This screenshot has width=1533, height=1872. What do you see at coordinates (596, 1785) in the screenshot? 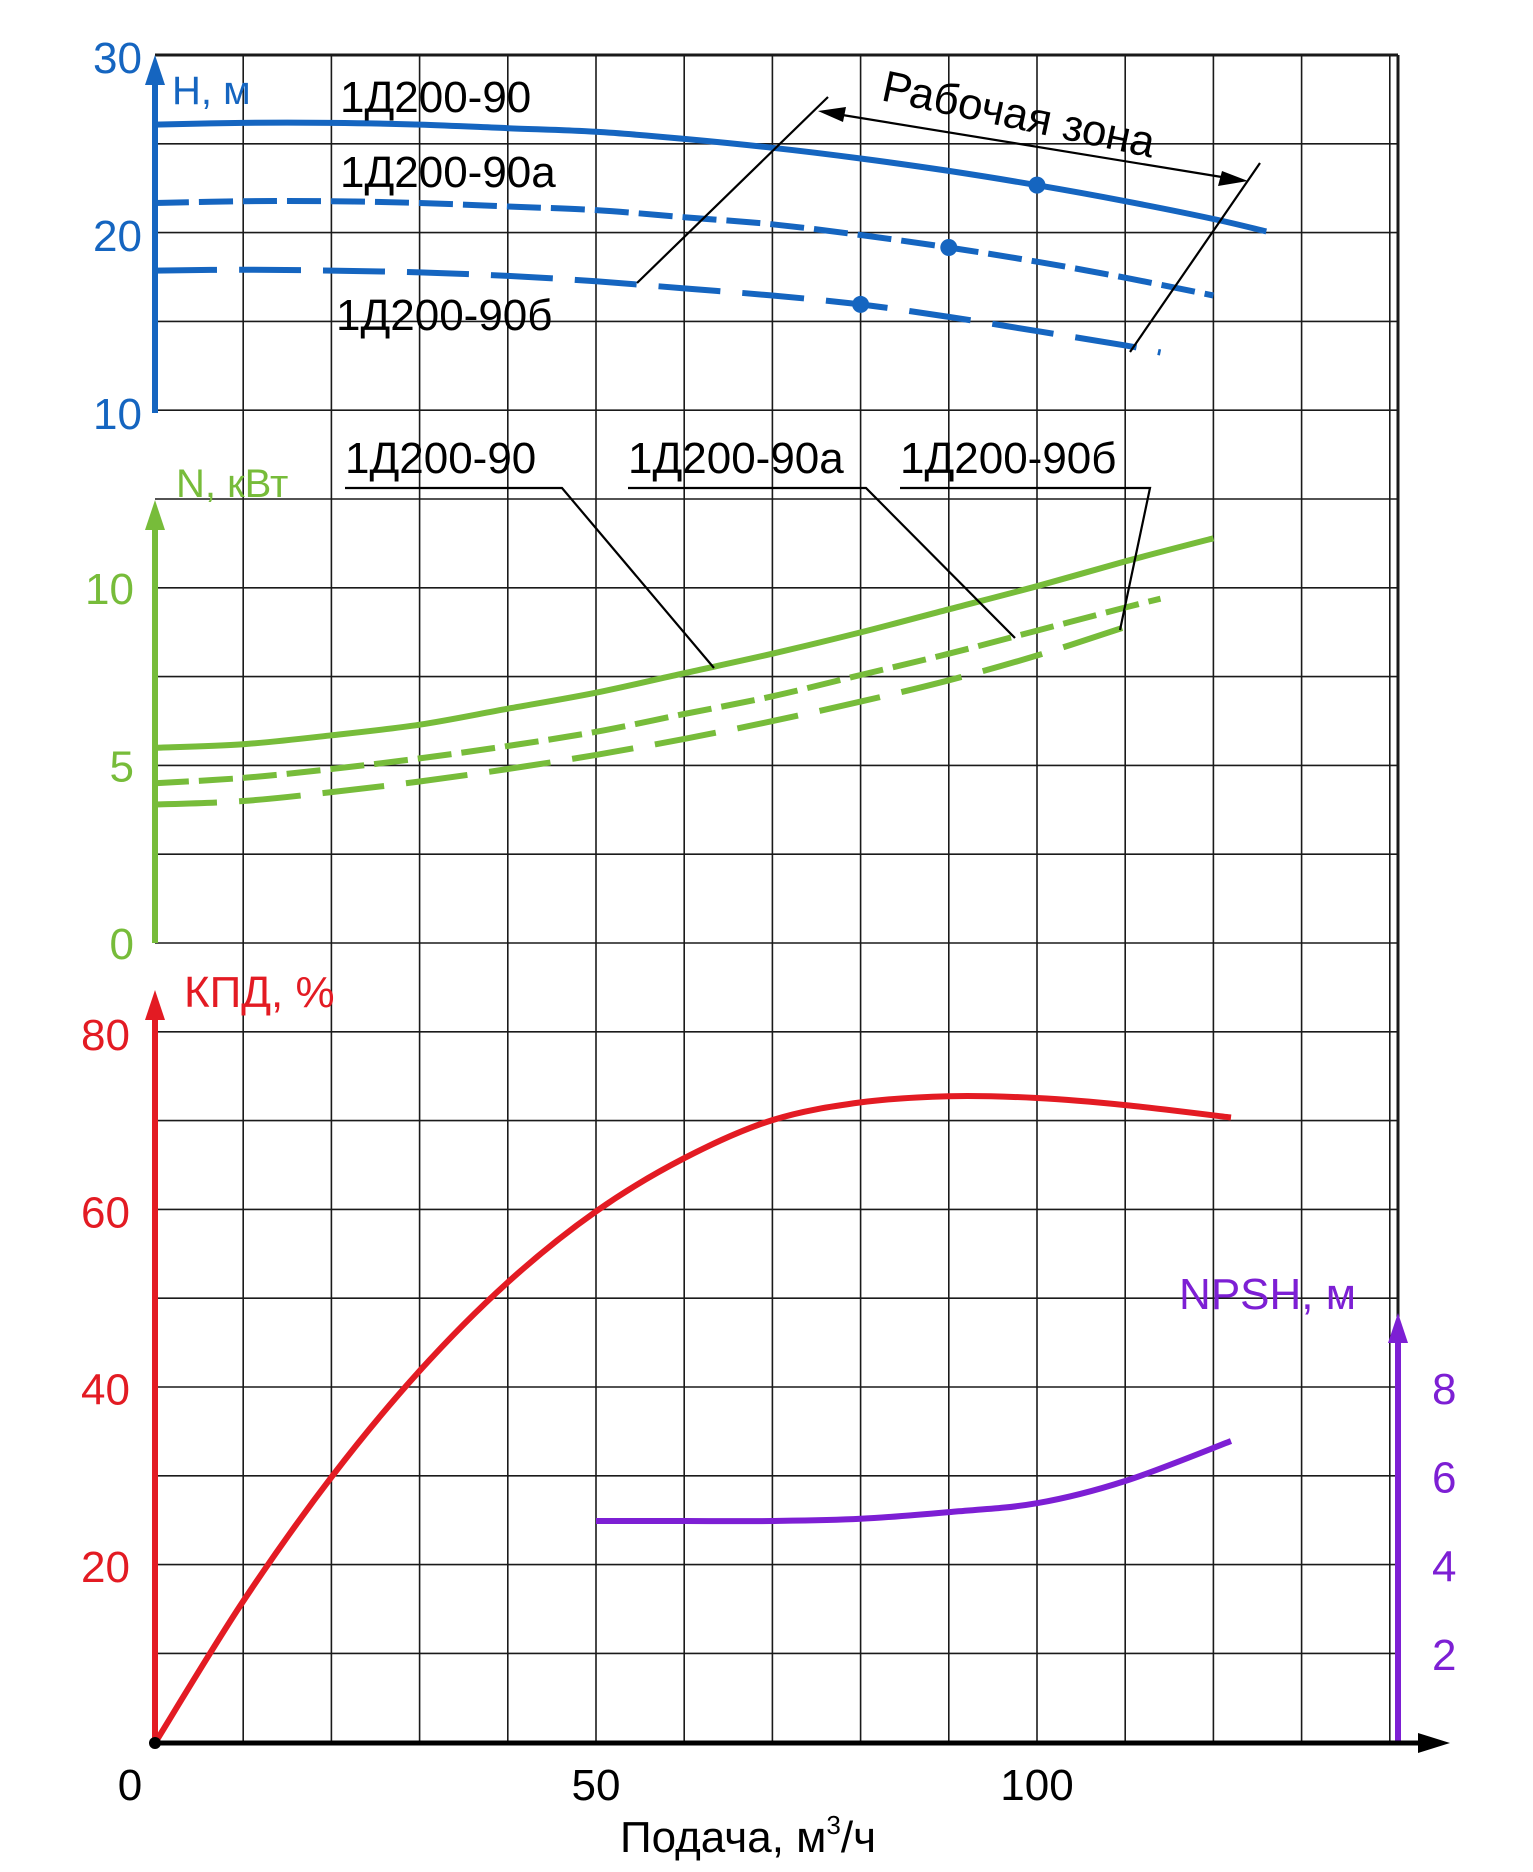
I see `x-tick-label: 50` at bounding box center [596, 1785].